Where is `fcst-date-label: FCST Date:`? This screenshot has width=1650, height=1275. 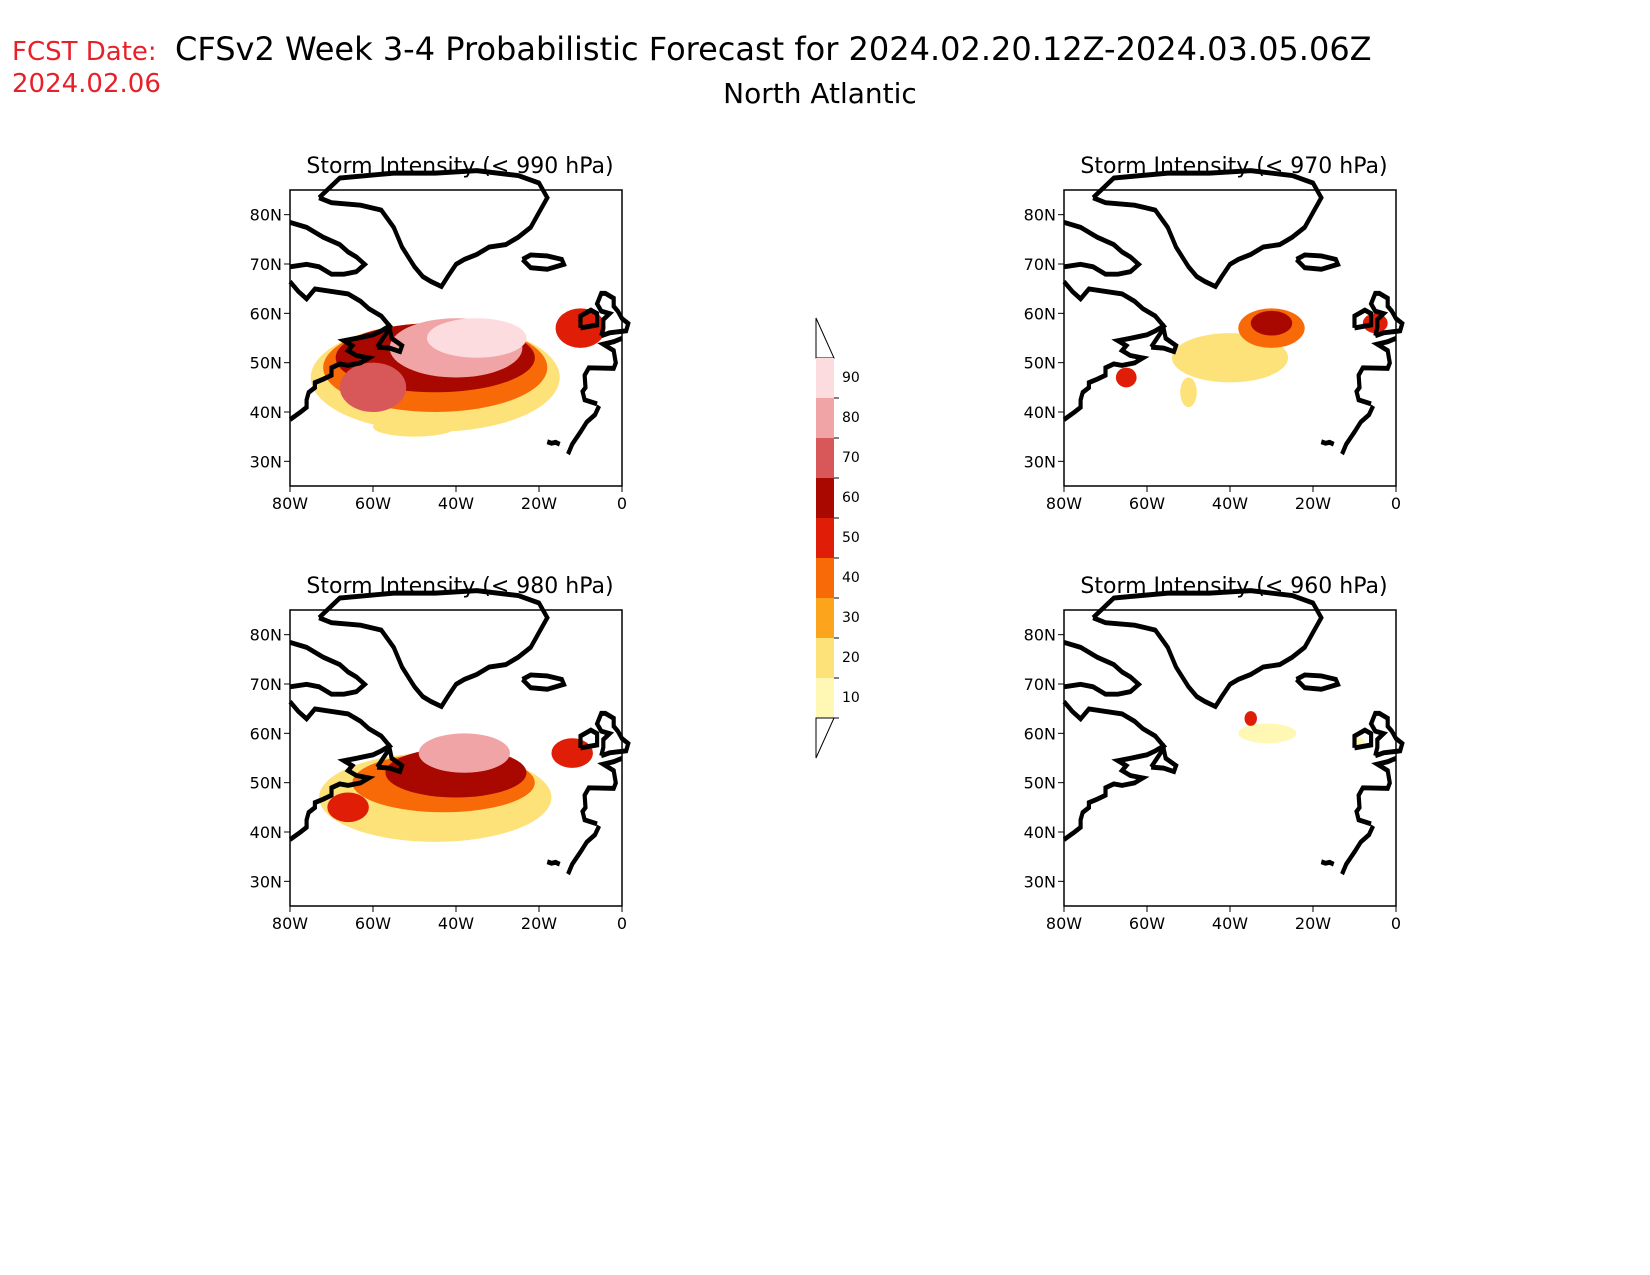
fcst-date-label: FCST Date: is located at coordinates (84, 52).